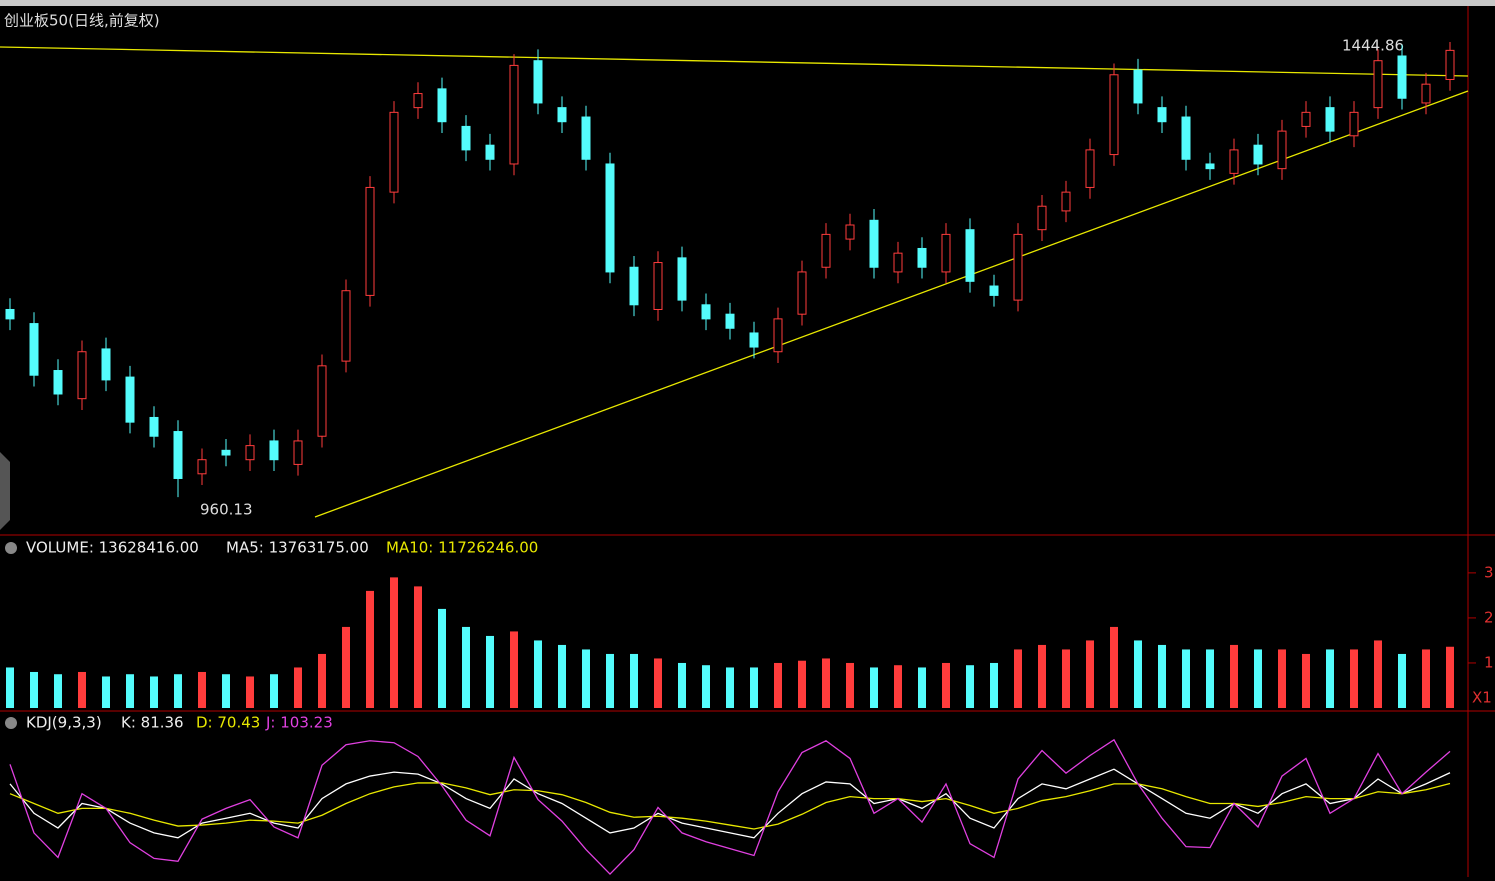 The height and width of the screenshot is (881, 1495). I want to click on low-annotation: 960.13, so click(226, 510).